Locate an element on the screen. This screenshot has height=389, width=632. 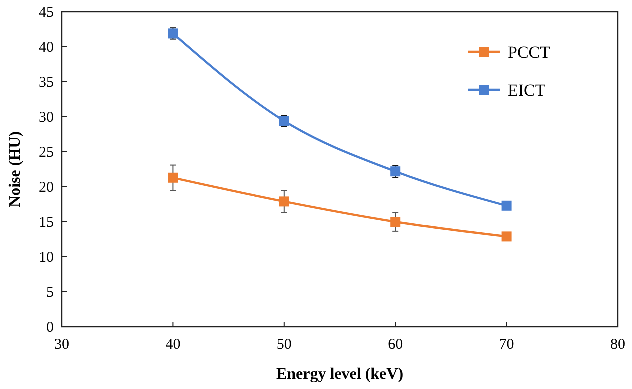
x-tick-label: 60 is located at coordinates (396, 345).